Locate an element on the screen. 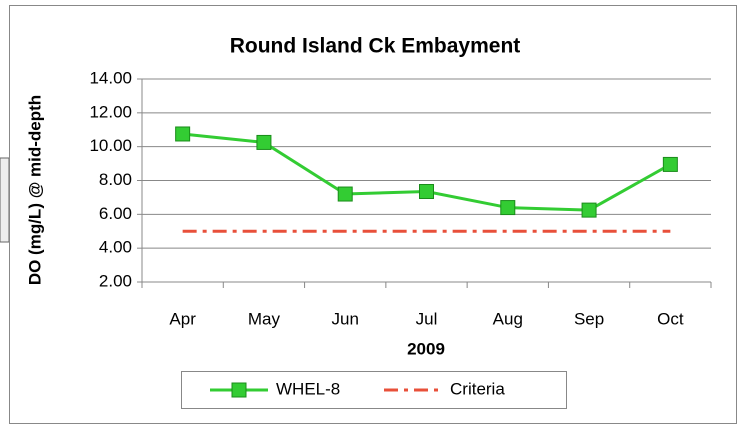 The height and width of the screenshot is (425, 743). x-tick-label: Jun is located at coordinates (345, 318).